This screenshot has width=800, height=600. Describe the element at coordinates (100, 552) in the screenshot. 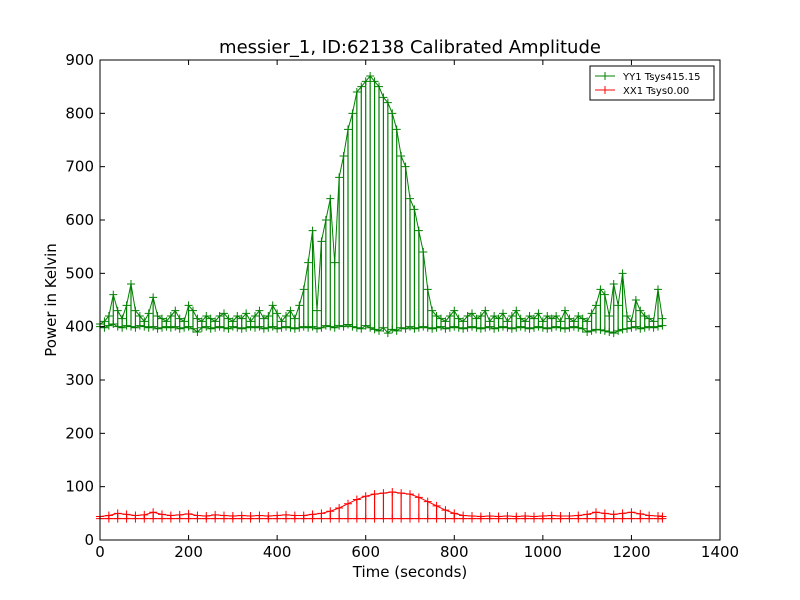

I see `x-tick-label: 0` at that location.